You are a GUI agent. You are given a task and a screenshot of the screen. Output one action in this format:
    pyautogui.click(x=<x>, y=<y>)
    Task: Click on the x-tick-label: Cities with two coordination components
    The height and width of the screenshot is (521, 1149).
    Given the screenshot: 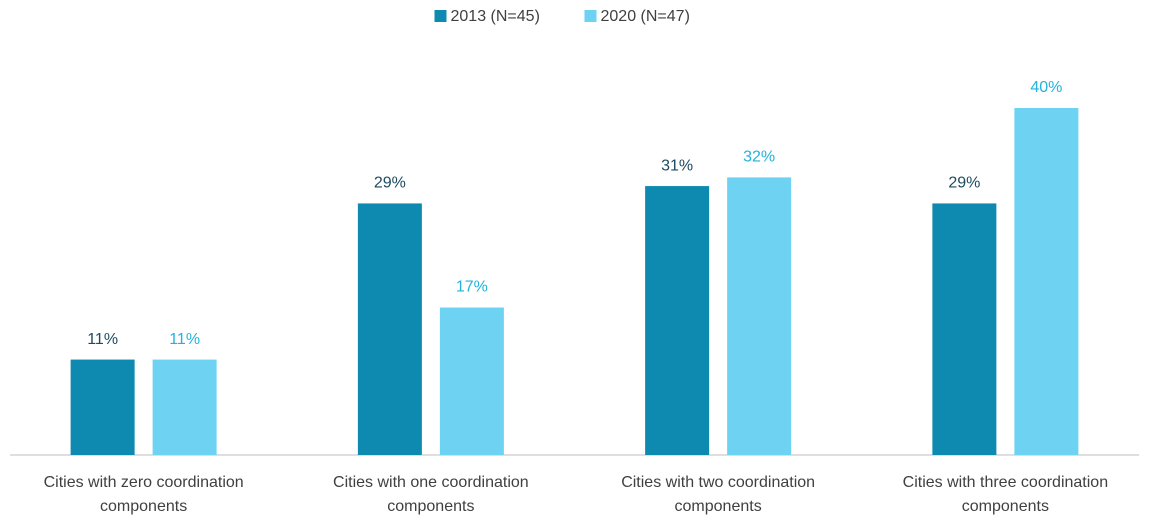 What is the action you would take?
    pyautogui.click(x=718, y=494)
    